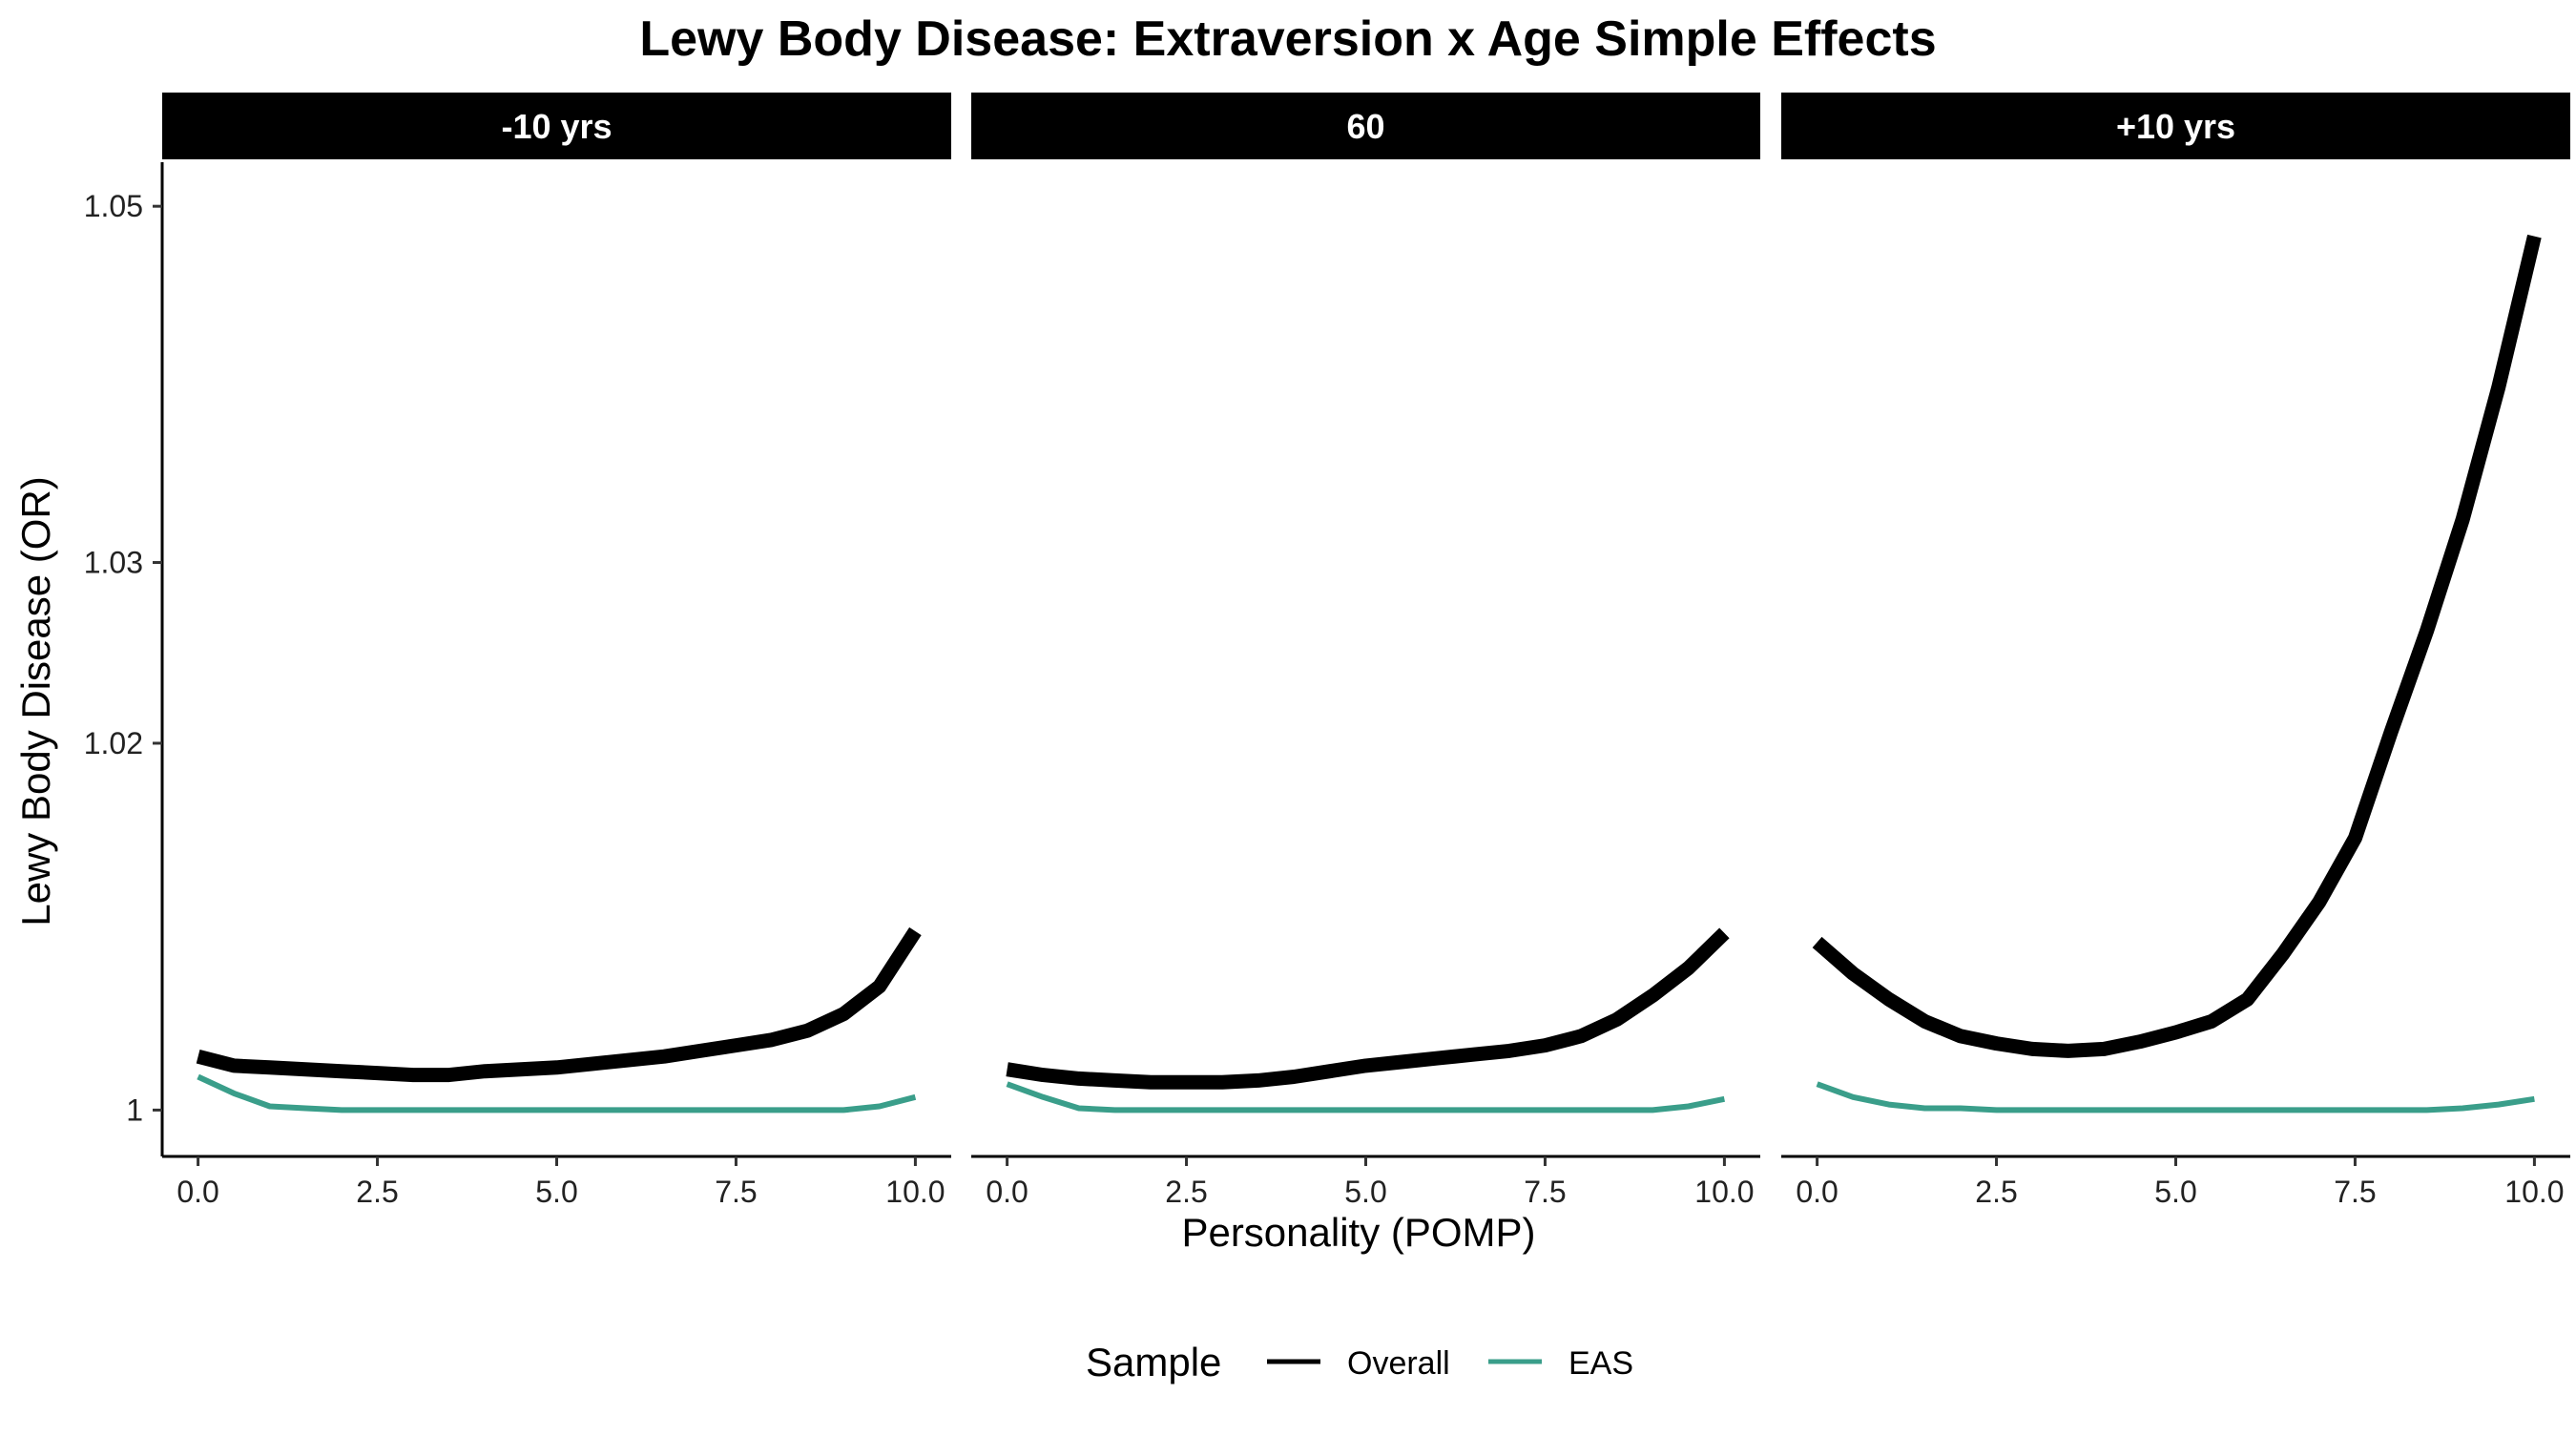  I want to click on y-axis-label: Lewy Body Disease (OR), so click(35, 701).